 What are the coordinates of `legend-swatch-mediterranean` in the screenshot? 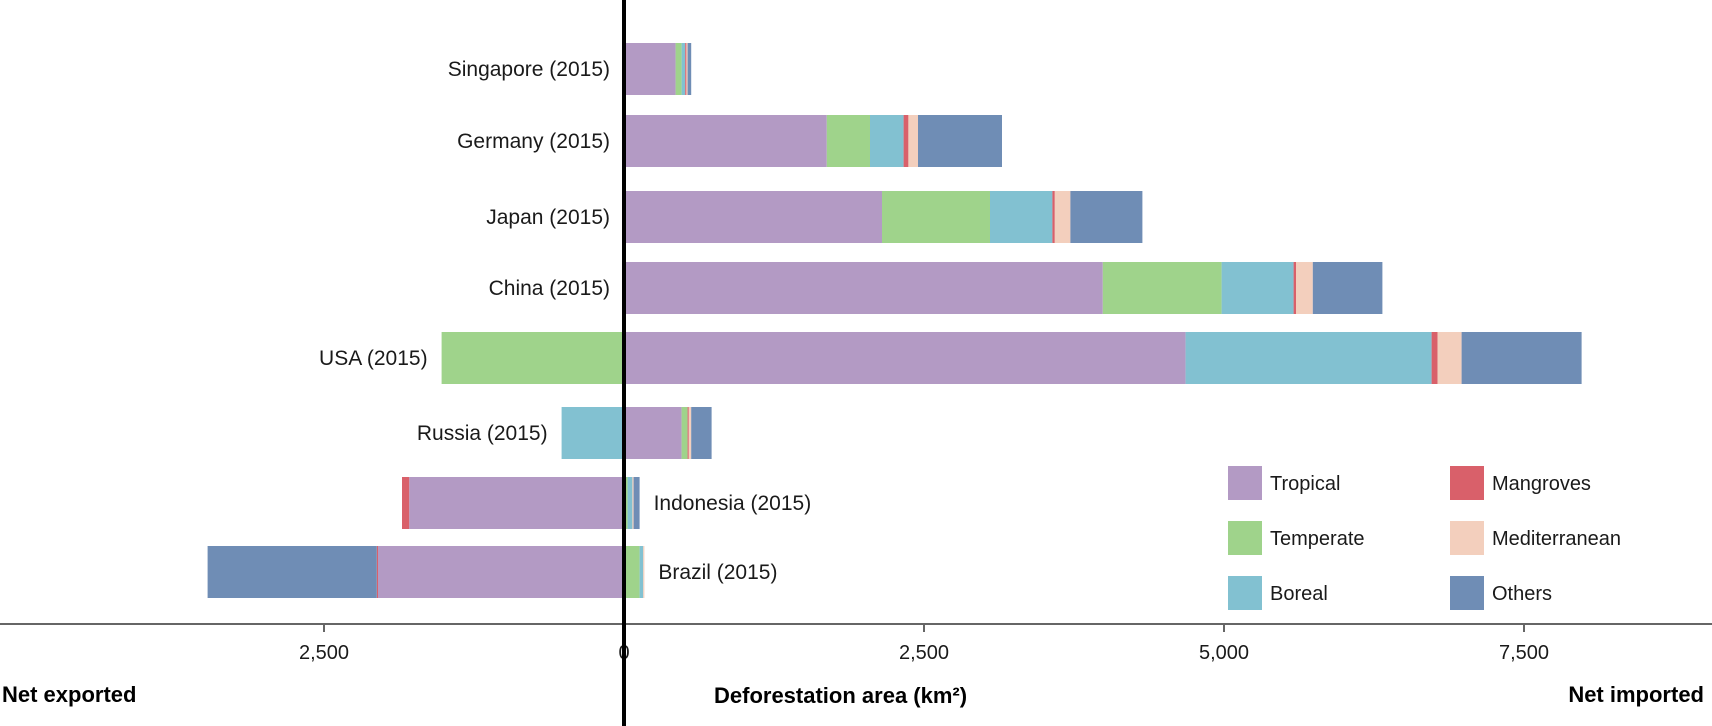 It's located at (1467, 538).